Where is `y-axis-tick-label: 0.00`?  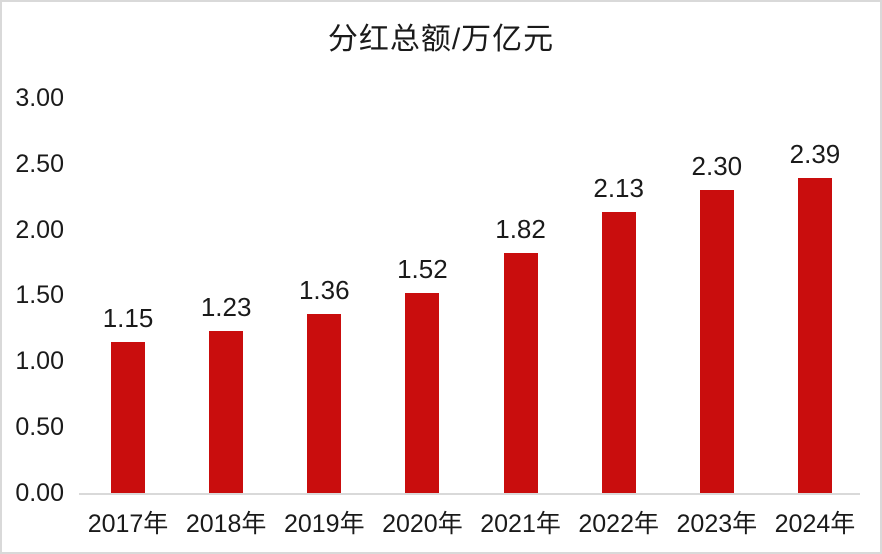
y-axis-tick-label: 0.00 is located at coordinates (39, 493).